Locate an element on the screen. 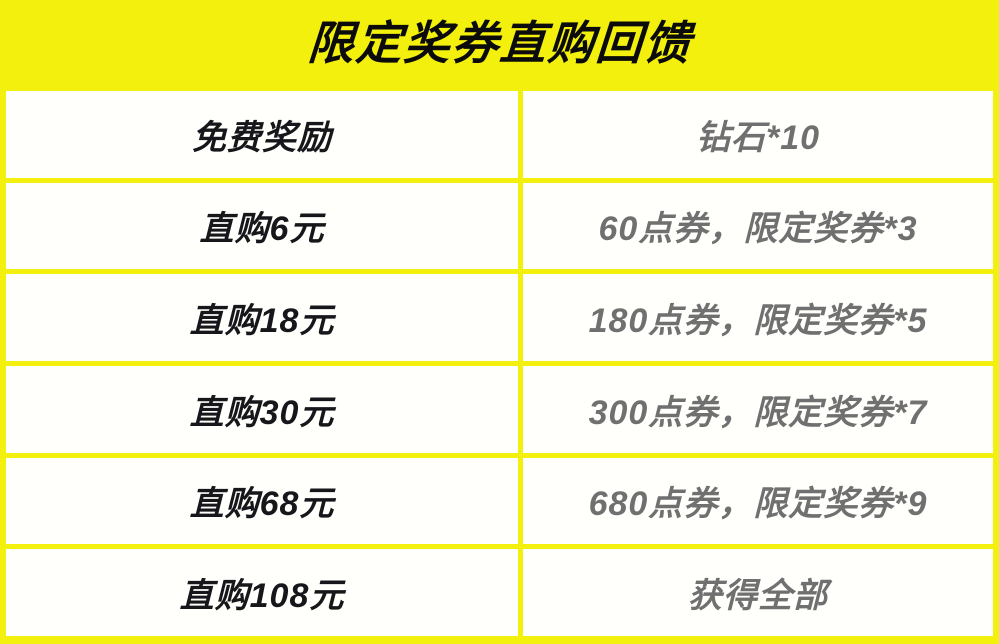 This screenshot has height=644, width=999. reward-value-cell: 680点券，限定奖券*9 is located at coordinates (758, 501).